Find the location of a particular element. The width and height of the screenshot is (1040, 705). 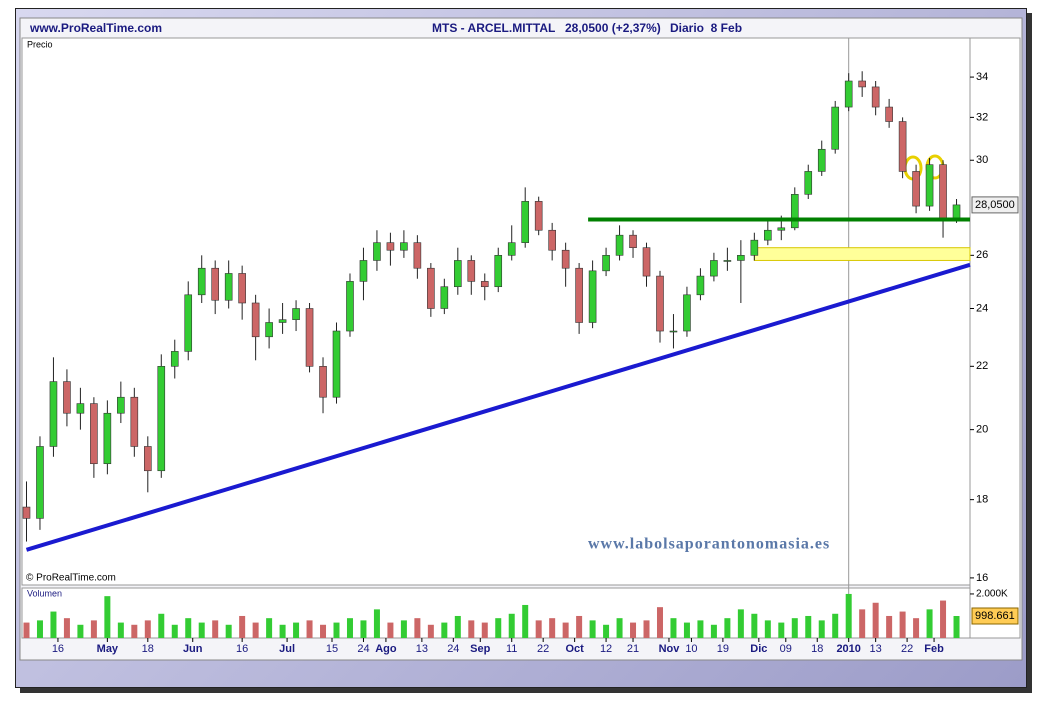

y-tick-label: 22 is located at coordinates (982, 366).